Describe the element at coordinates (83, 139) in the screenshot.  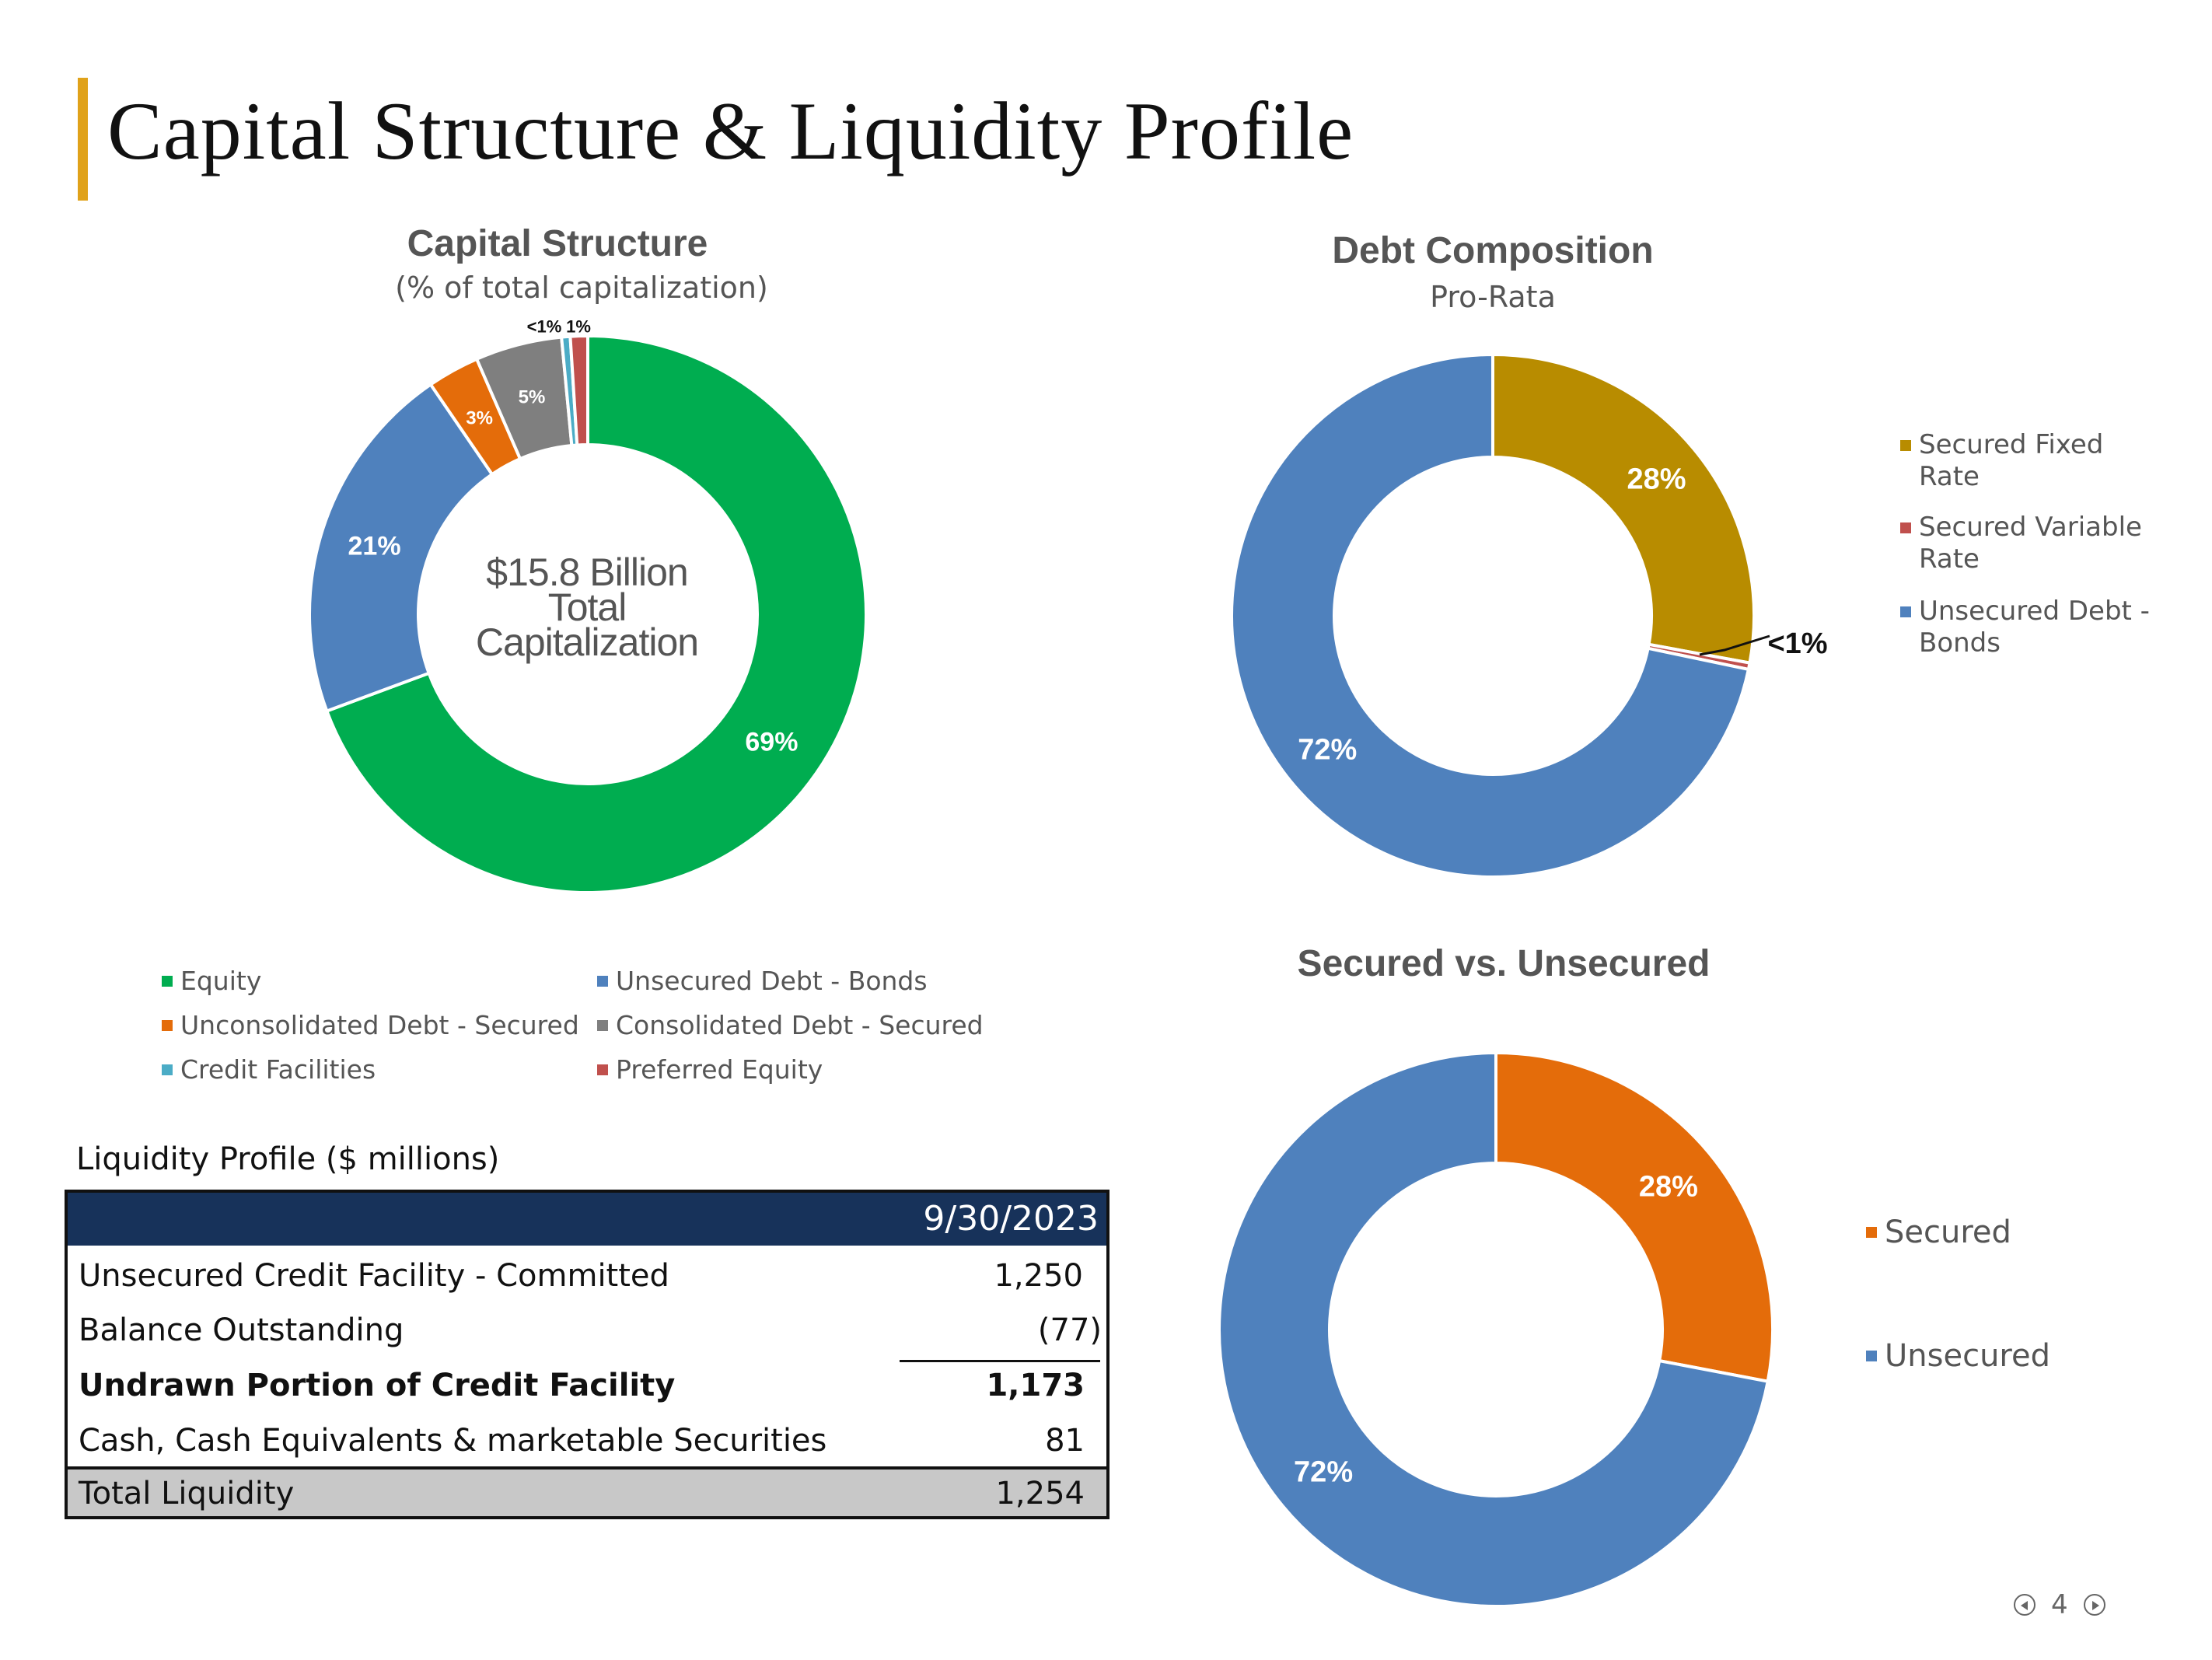
I see `title-accent-bar` at that location.